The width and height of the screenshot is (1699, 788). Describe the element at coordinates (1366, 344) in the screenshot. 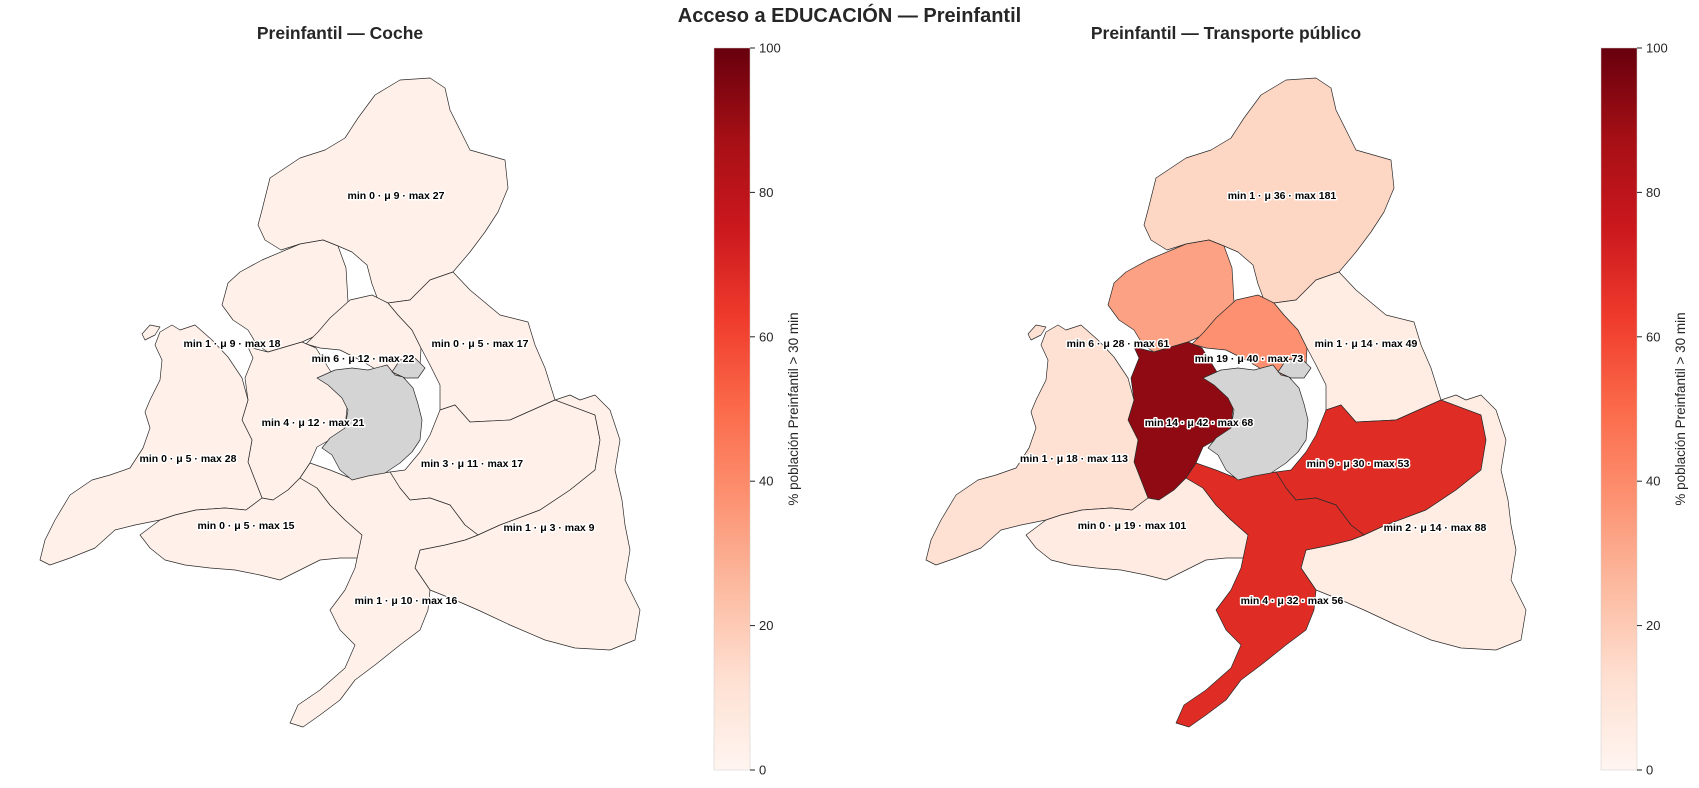

I see `region-label-northeast: min 1 · μ 14 · max 49` at that location.